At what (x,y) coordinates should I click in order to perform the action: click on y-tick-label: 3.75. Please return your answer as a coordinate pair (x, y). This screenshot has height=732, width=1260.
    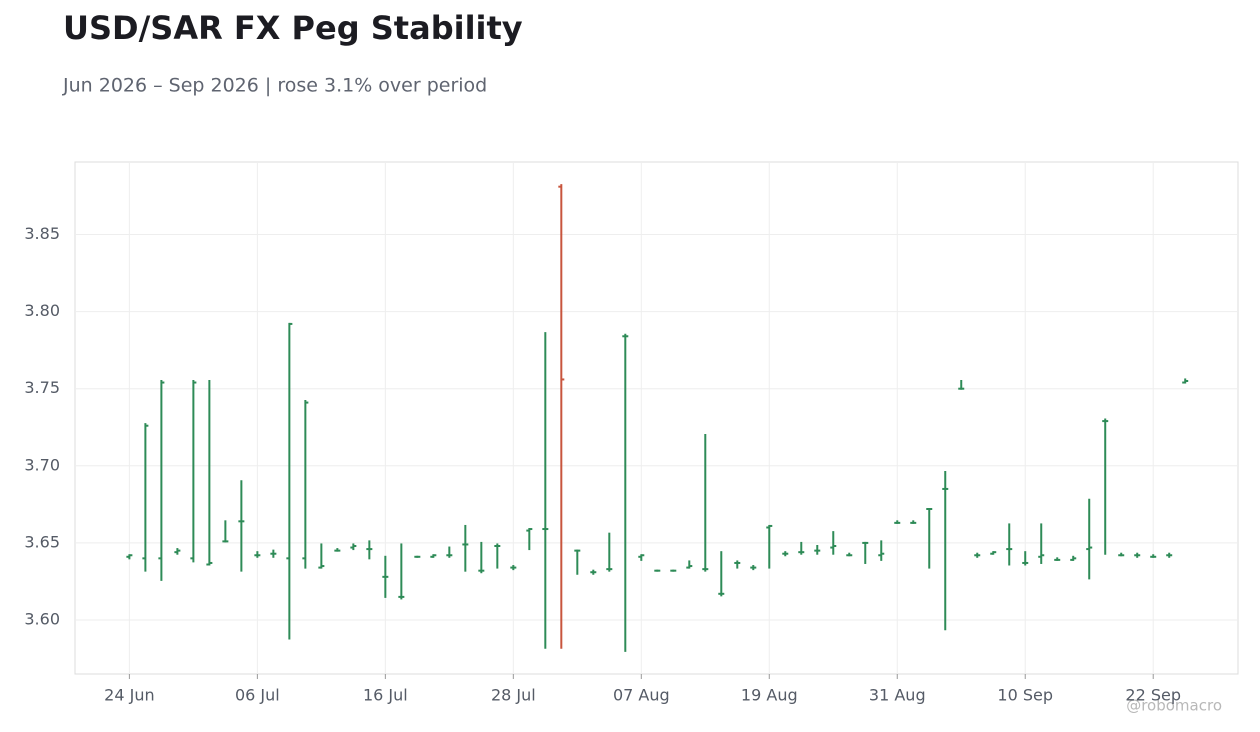
    Looking at the image, I should click on (42, 387).